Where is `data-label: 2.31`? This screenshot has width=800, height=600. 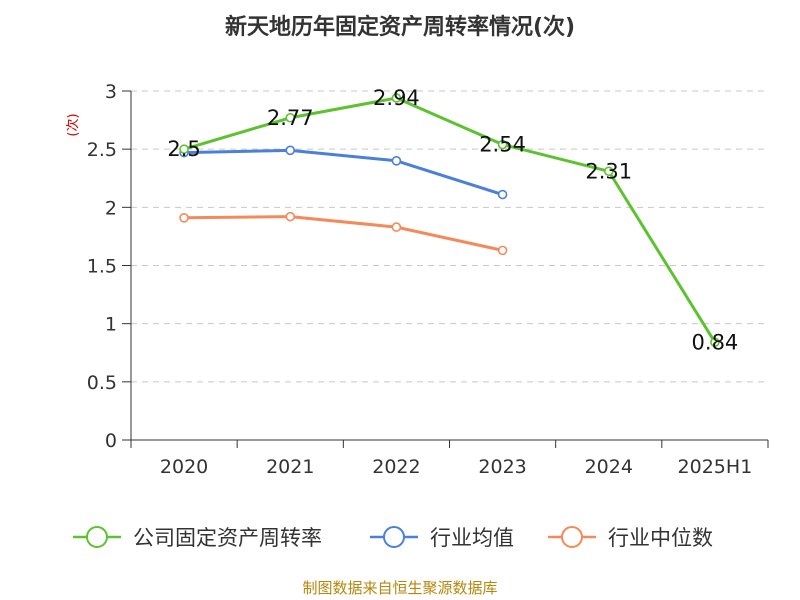
data-label: 2.31 is located at coordinates (608, 171).